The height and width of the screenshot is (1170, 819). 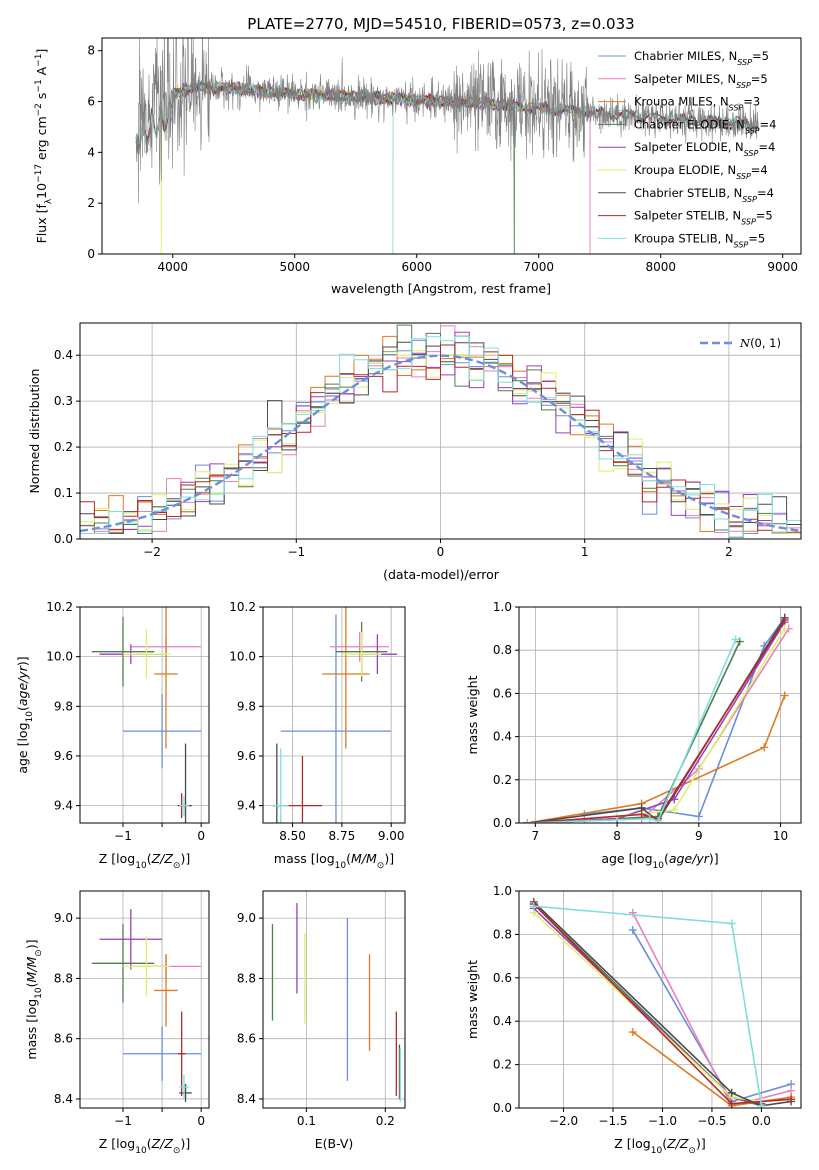 What do you see at coordinates (91, 152) in the screenshot?
I see `y-tick-label: 4` at bounding box center [91, 152].